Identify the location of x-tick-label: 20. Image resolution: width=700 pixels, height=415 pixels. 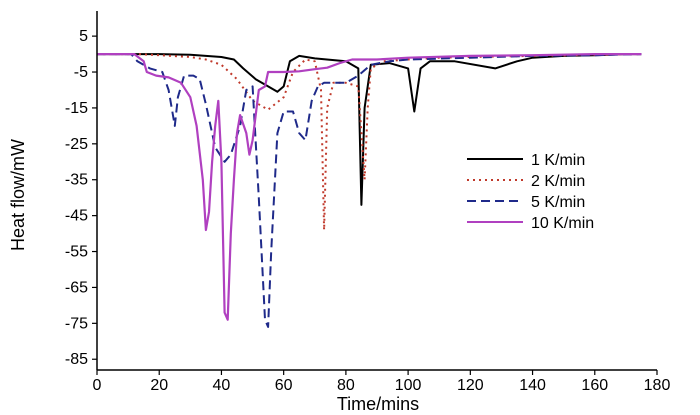
(159, 385).